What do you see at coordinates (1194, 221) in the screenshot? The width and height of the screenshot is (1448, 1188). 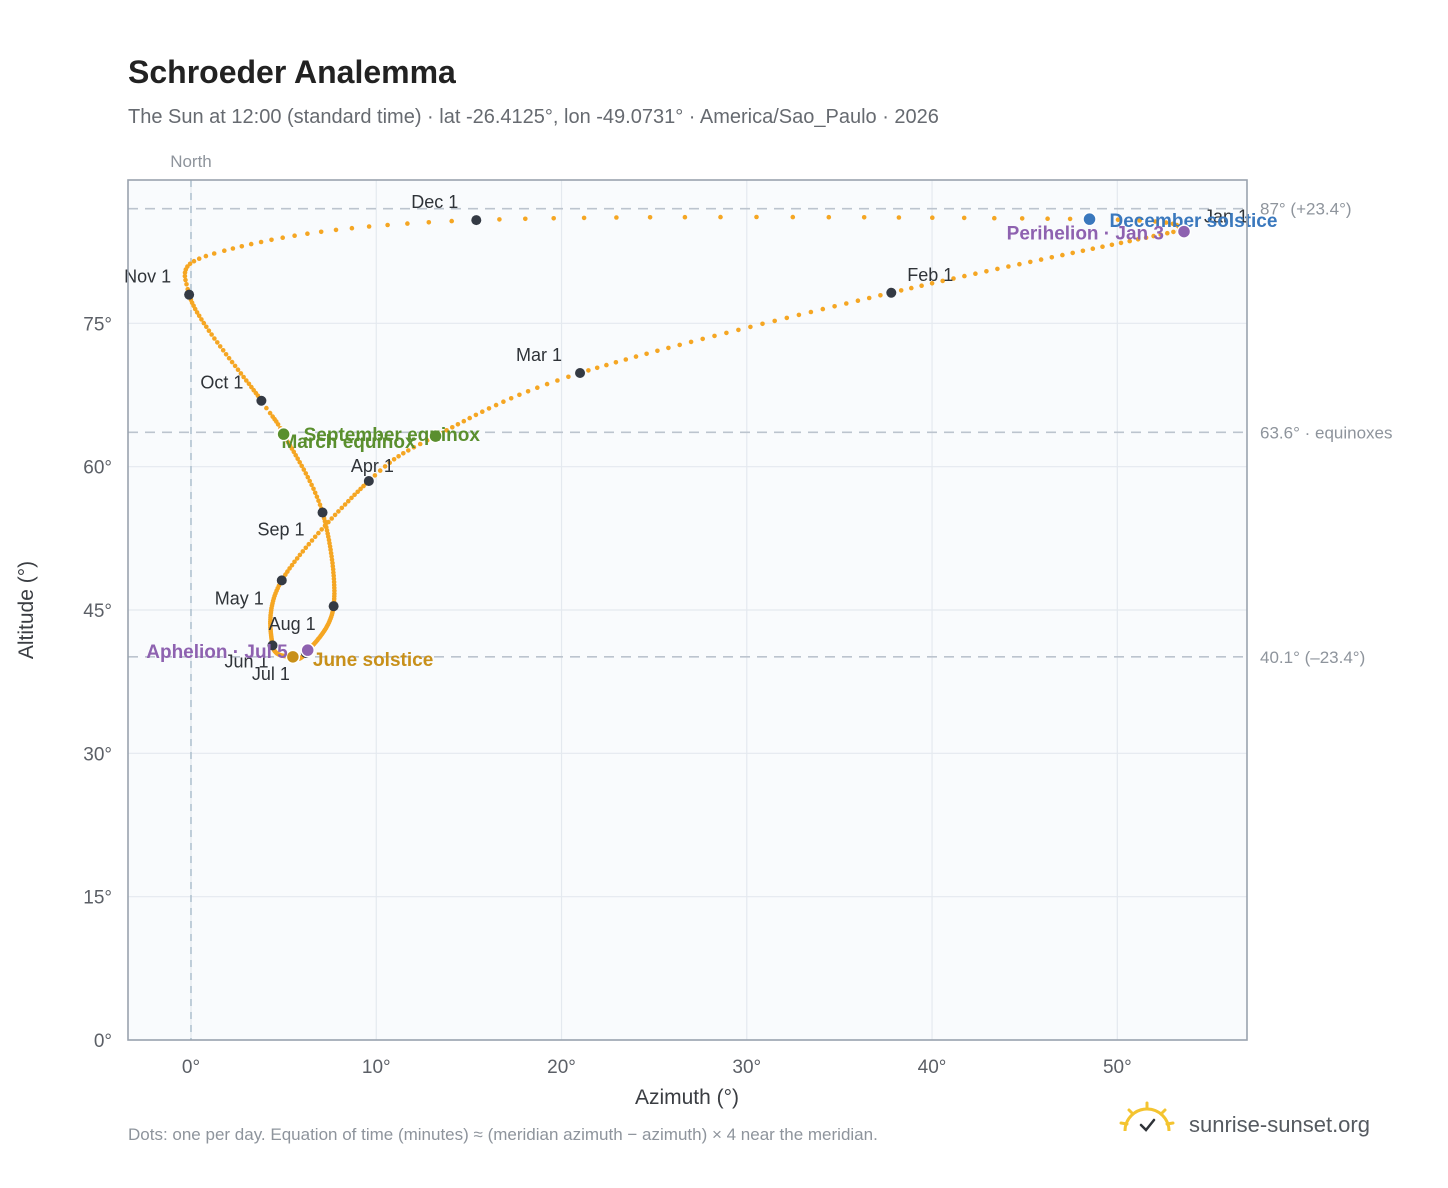 I see `event-label: December solstice` at bounding box center [1194, 221].